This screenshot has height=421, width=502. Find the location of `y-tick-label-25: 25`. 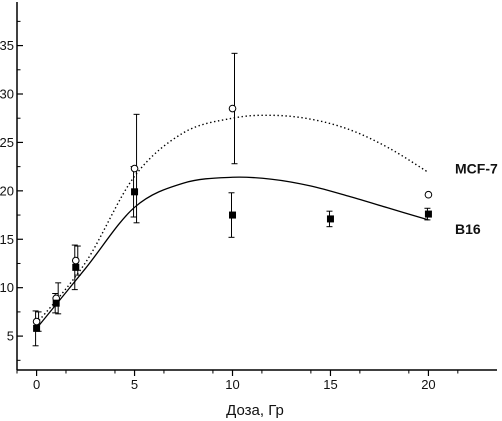

y-tick-label-25: 25 is located at coordinates (7, 142).